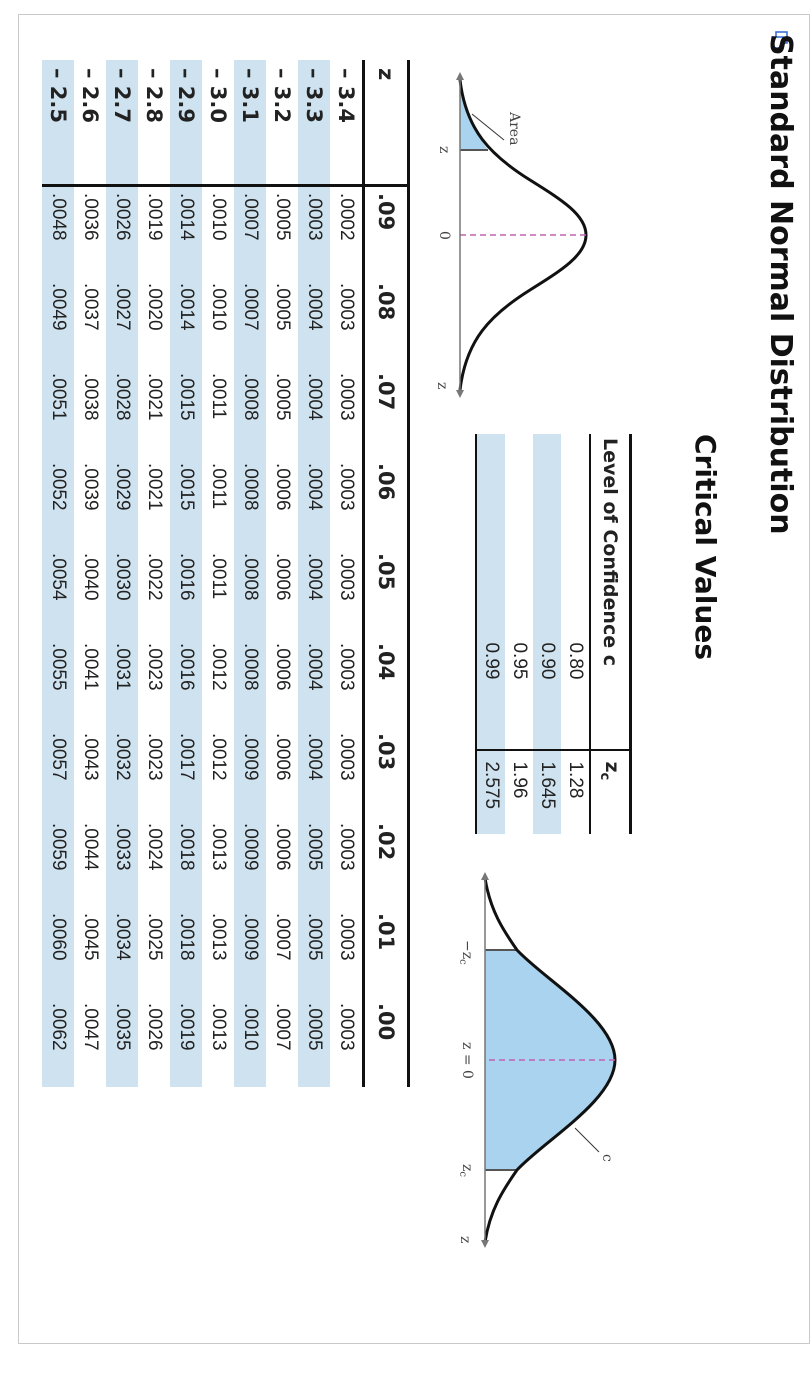 This screenshot has width=812, height=1398. Describe the element at coordinates (491, 592) in the screenshot. I see `cv-level: 0.99` at that location.